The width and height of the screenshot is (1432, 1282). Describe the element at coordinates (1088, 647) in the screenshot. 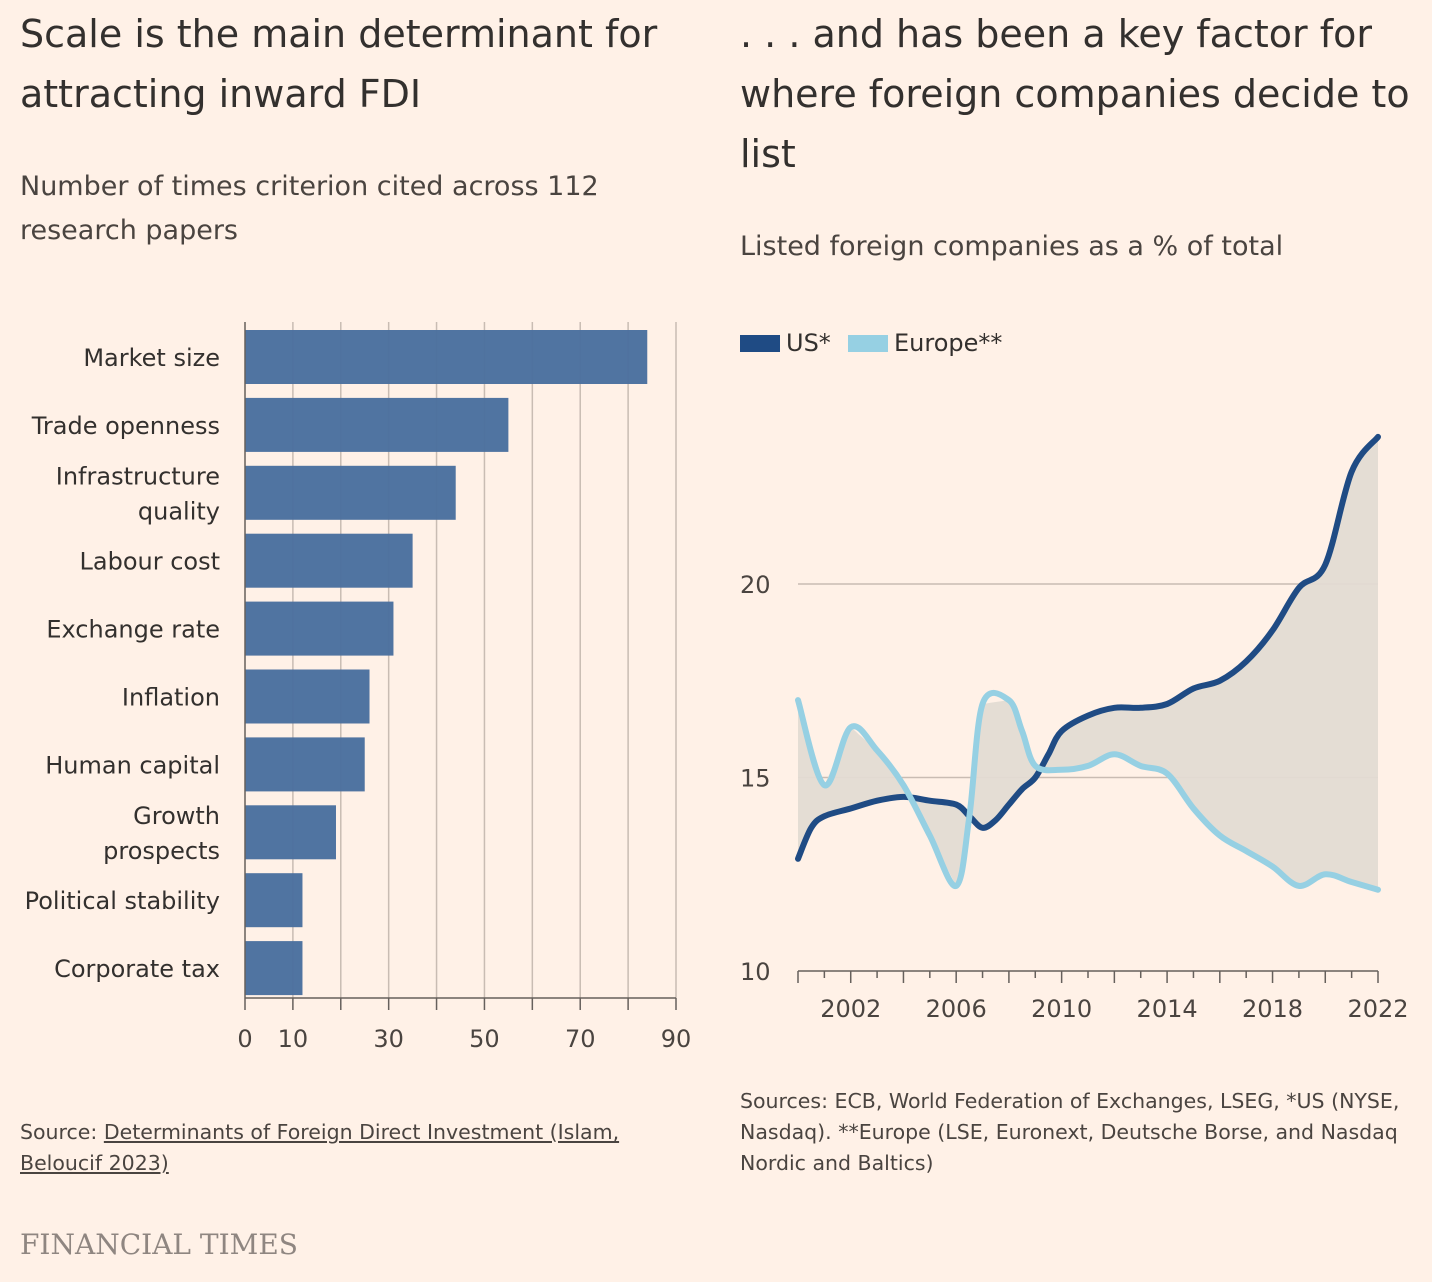

I see `us-line` at that location.